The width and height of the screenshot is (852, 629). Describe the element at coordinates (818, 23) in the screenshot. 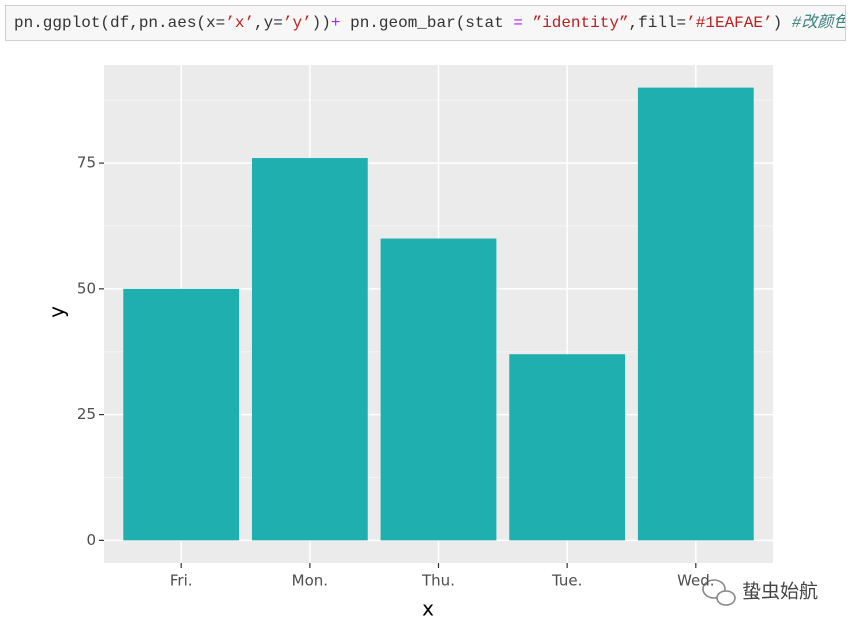

I see `code-token: #改颜色` at that location.